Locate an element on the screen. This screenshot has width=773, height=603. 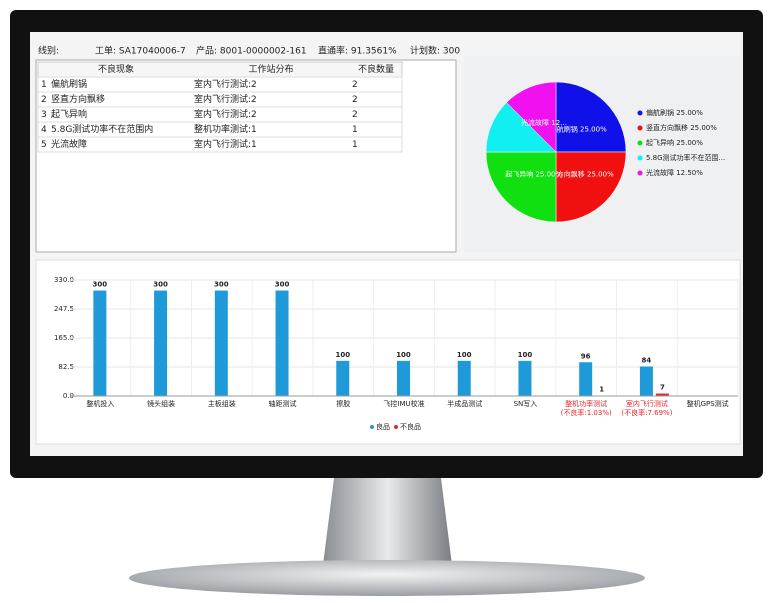
column-header: 不良现象 is located at coordinates (116, 69).